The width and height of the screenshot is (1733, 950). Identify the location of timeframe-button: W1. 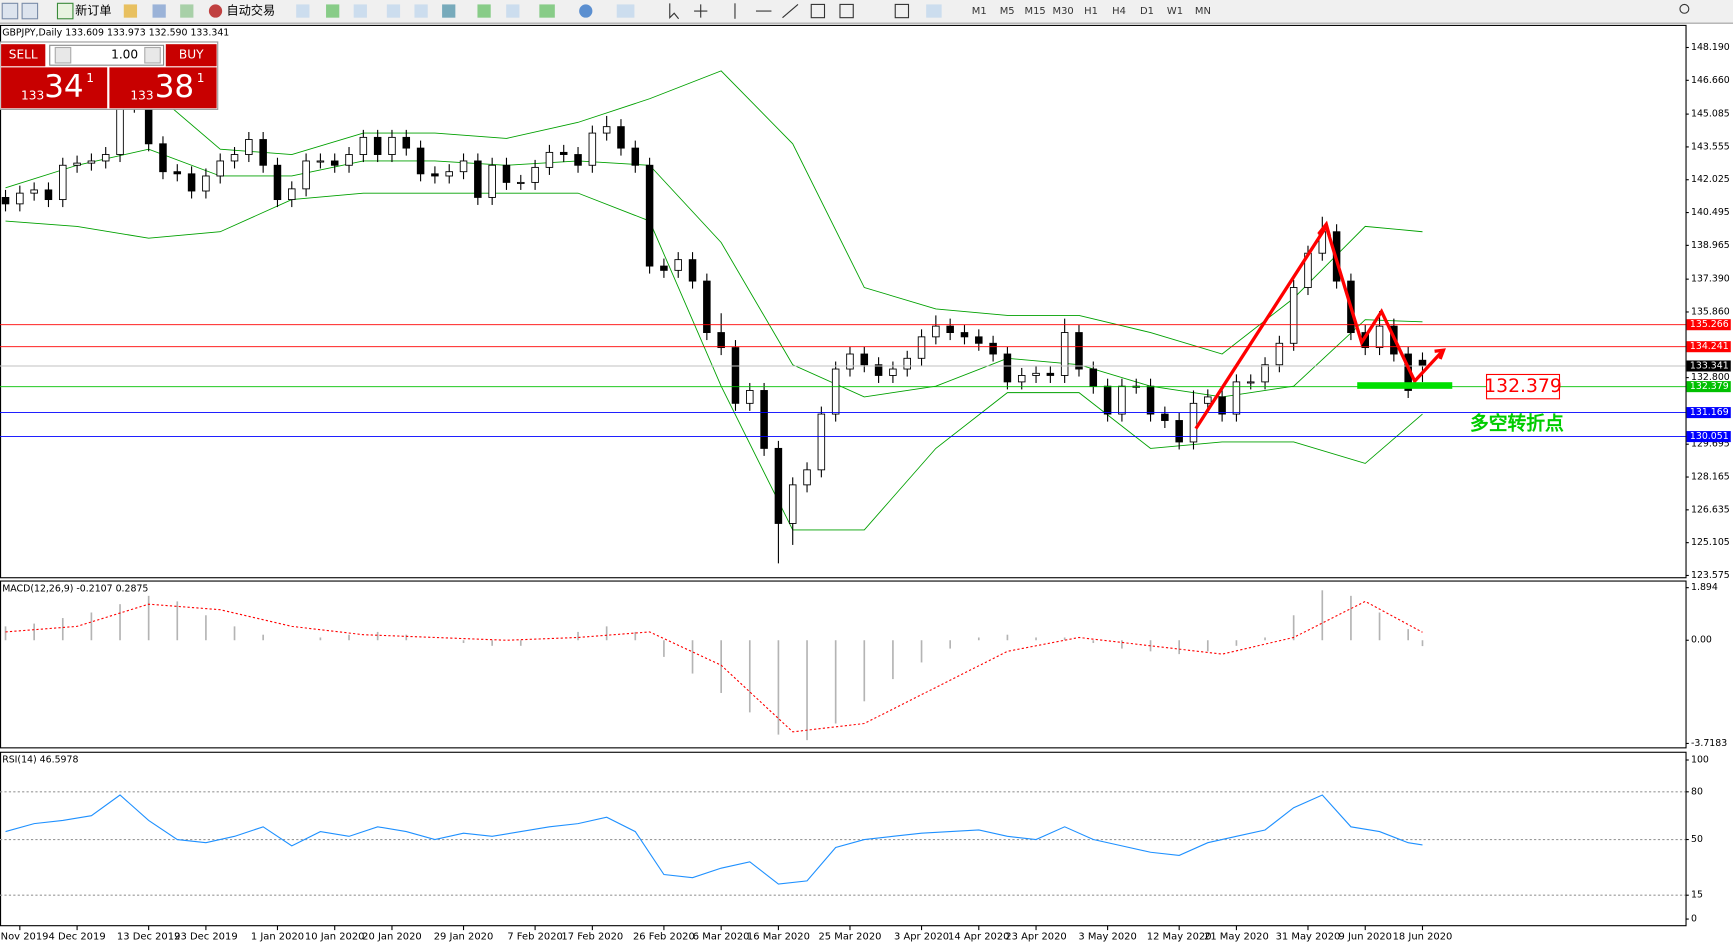
(1175, 11).